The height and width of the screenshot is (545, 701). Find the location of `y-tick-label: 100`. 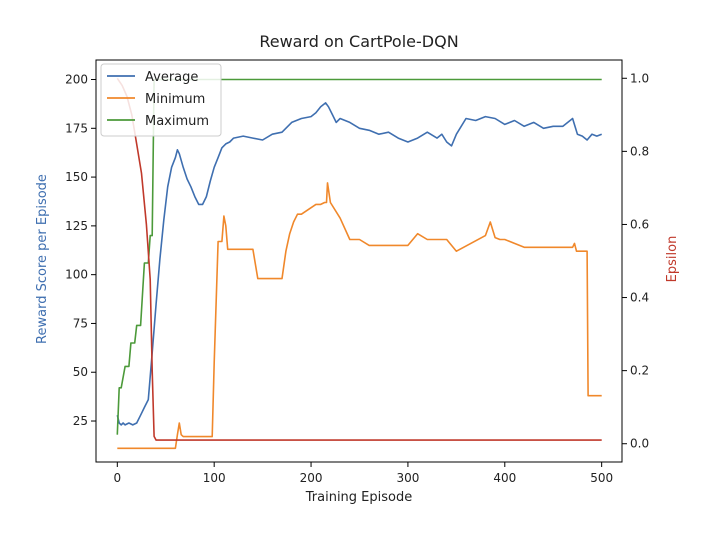

y-tick-label: 100 is located at coordinates (76, 275).